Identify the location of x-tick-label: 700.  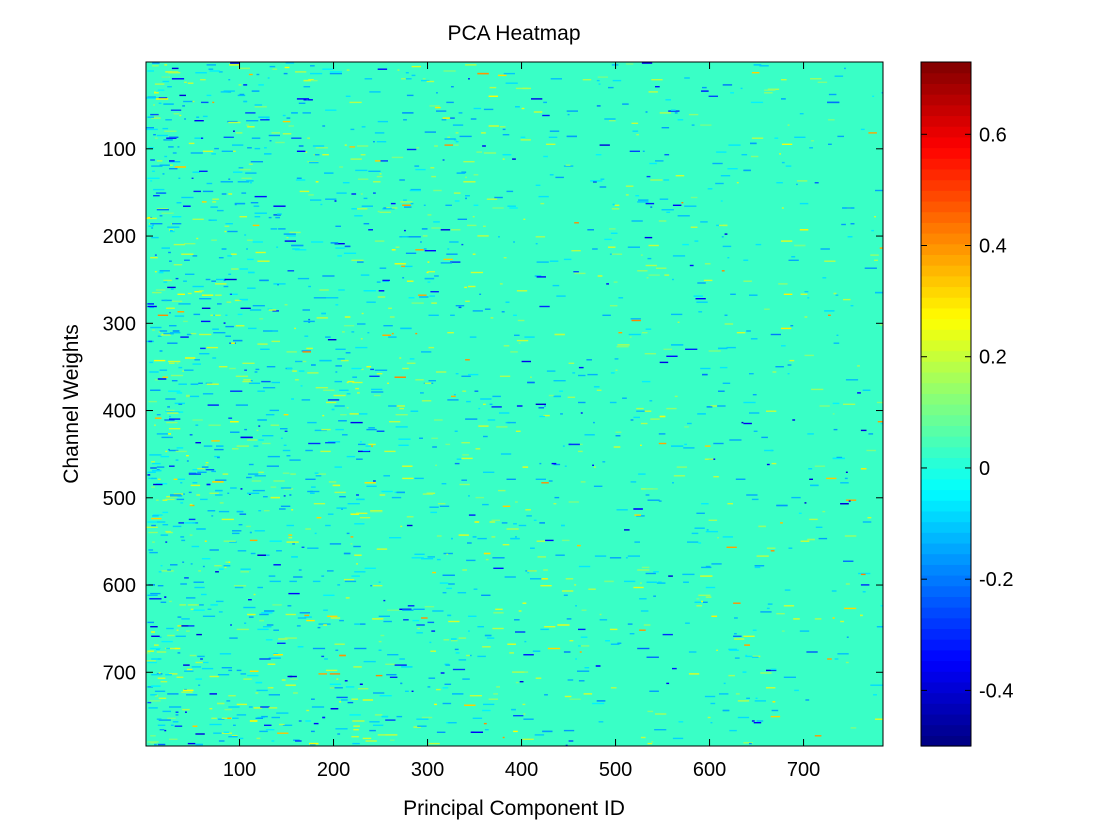
(803, 770).